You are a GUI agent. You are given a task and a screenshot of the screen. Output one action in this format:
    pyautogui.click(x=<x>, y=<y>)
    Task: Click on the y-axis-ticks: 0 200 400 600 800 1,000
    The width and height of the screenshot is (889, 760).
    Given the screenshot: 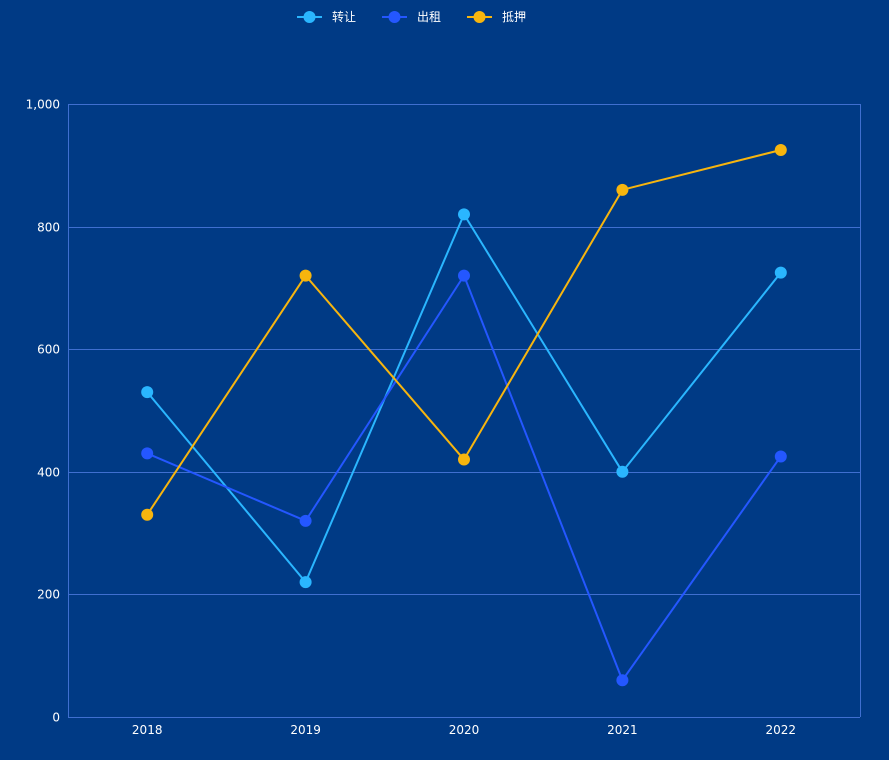 What is the action you would take?
    pyautogui.click(x=43, y=411)
    